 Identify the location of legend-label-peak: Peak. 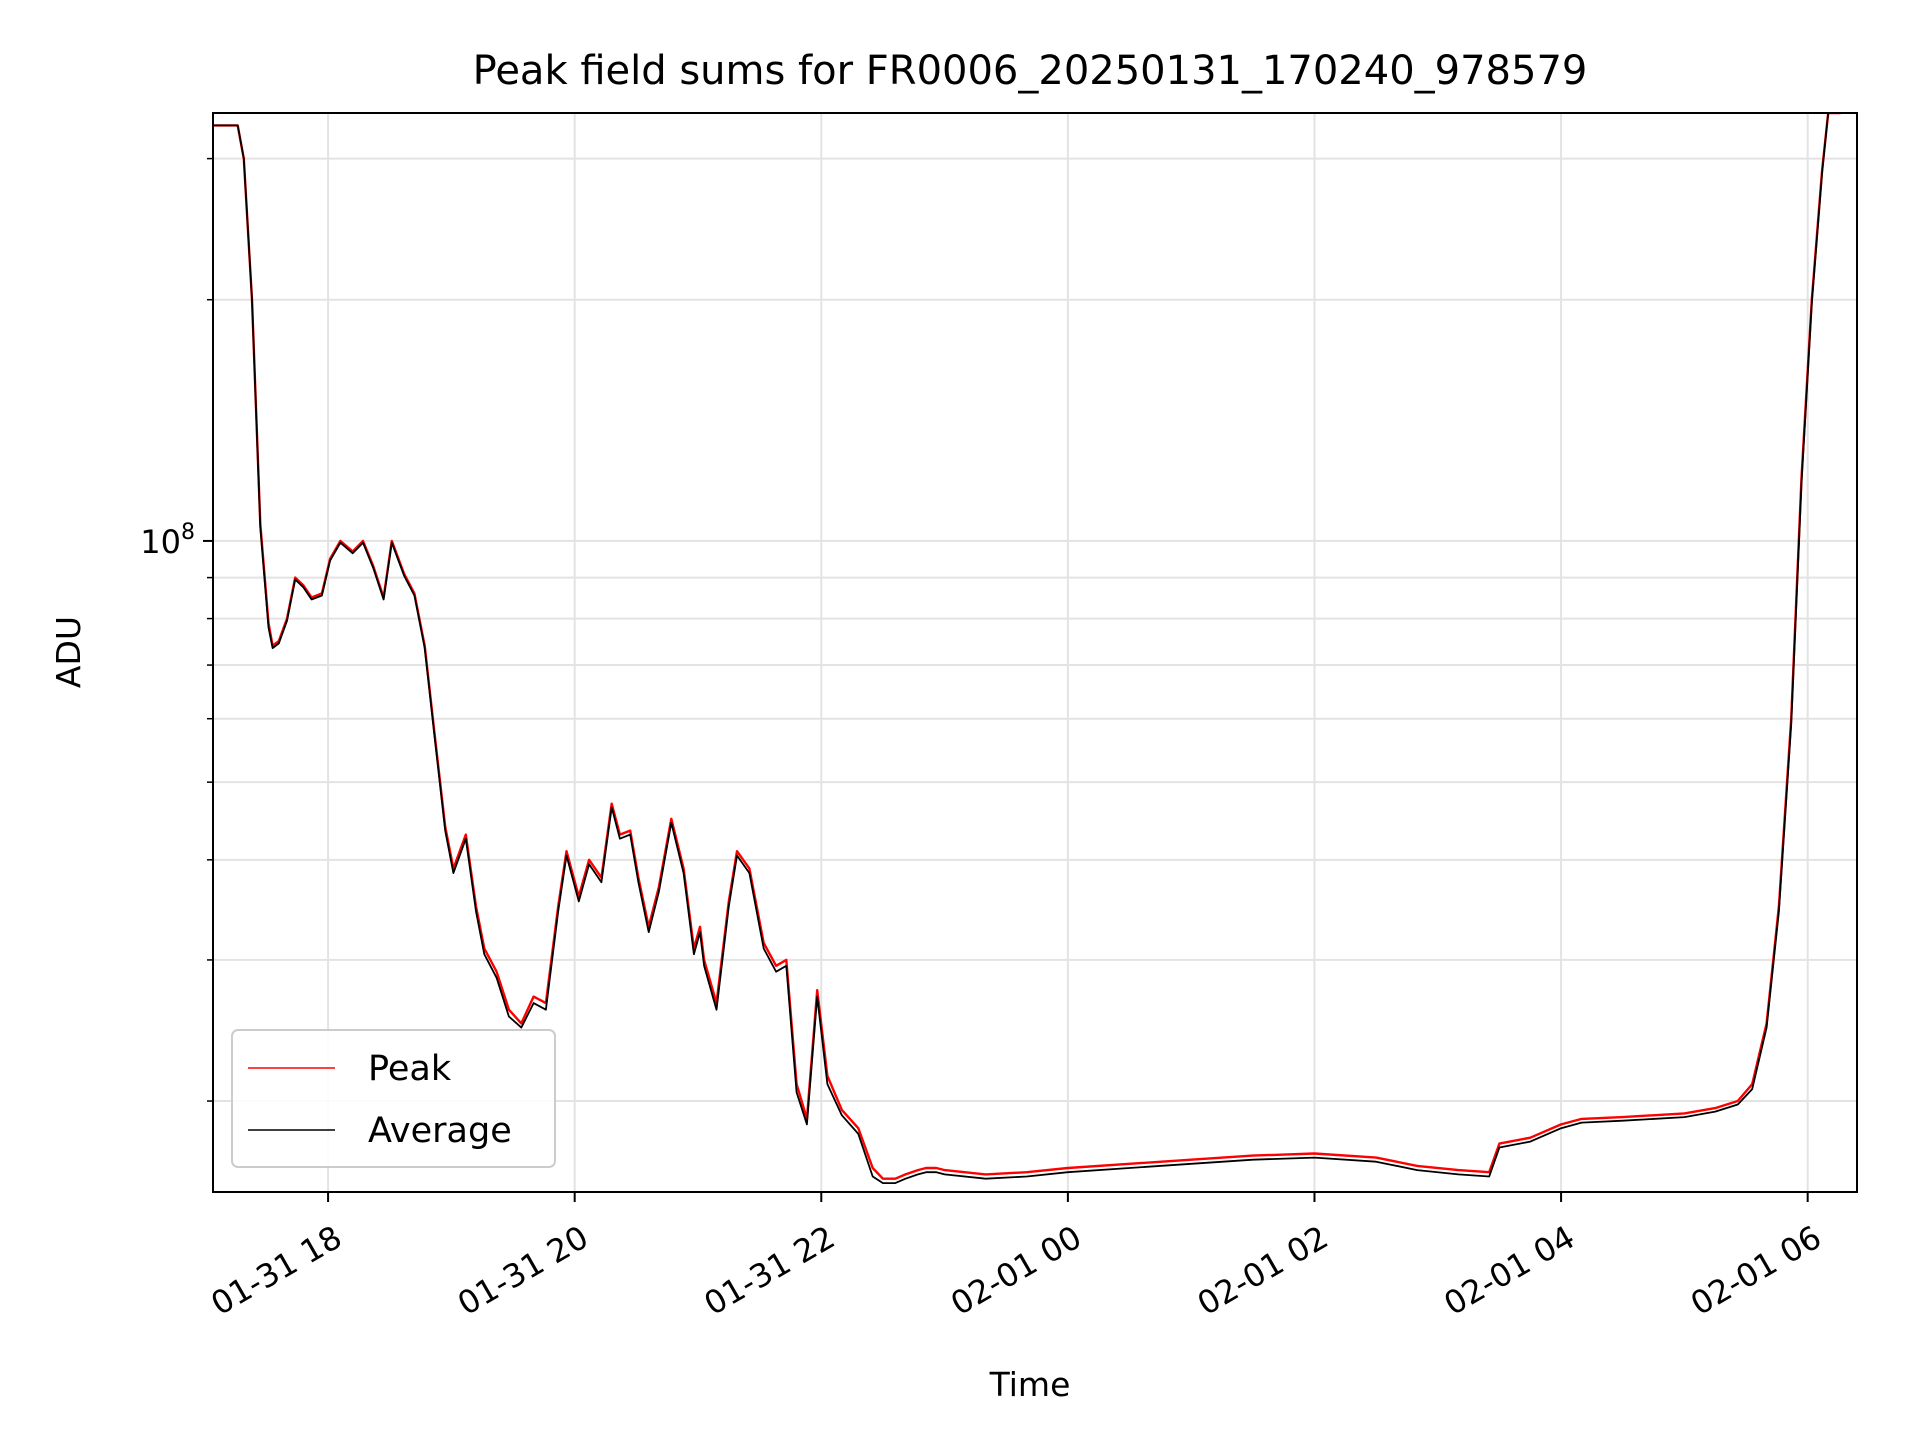
(410, 1069).